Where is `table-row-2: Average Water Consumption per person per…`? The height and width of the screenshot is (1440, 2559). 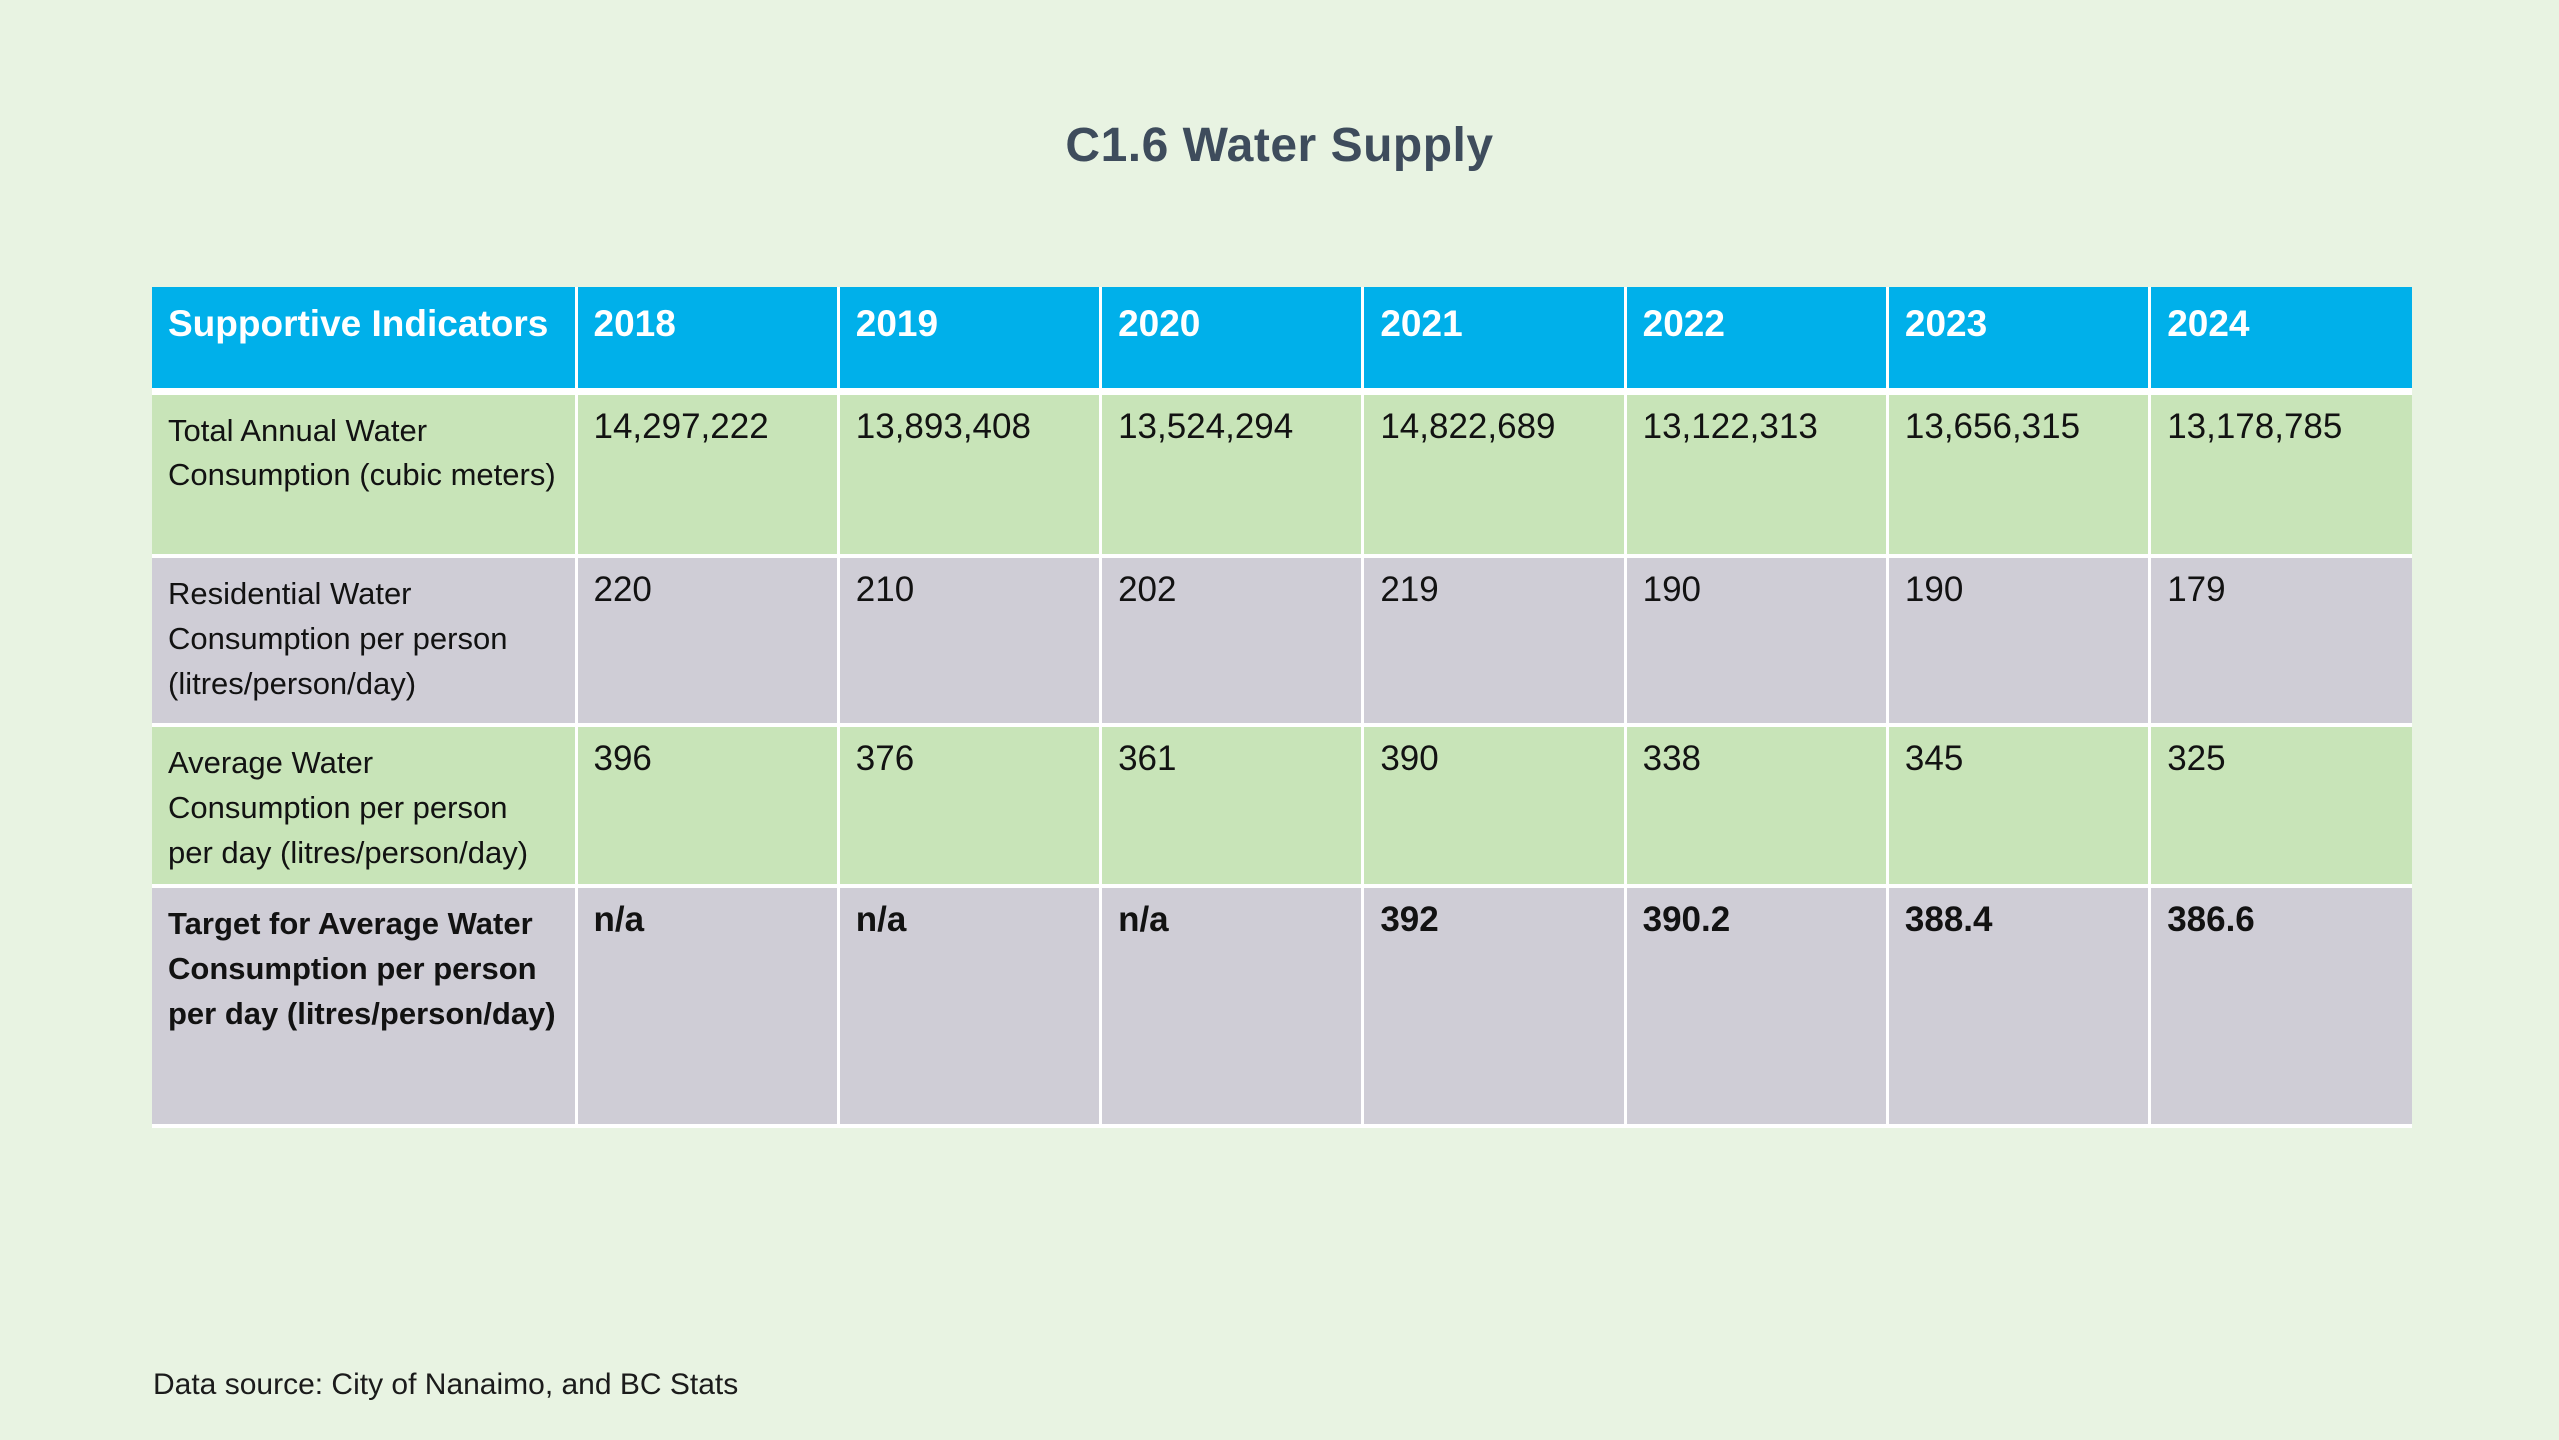 table-row-2: Average Water Consumption per person per… is located at coordinates (1282, 806).